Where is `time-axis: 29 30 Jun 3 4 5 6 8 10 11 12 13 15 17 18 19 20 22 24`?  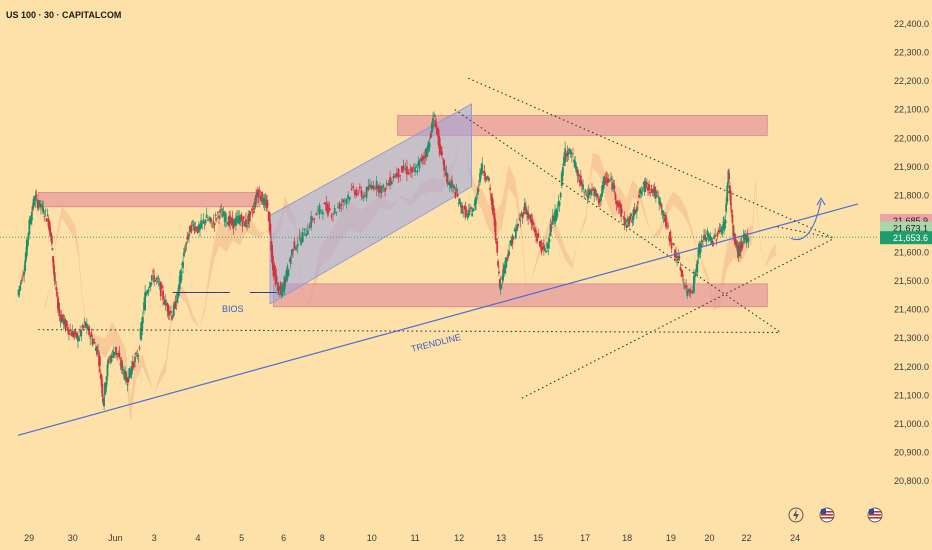
time-axis: 29 30 Jun 3 4 5 6 8 10 11 12 13 15 17 18 19 20 22 24 is located at coordinates (412, 538).